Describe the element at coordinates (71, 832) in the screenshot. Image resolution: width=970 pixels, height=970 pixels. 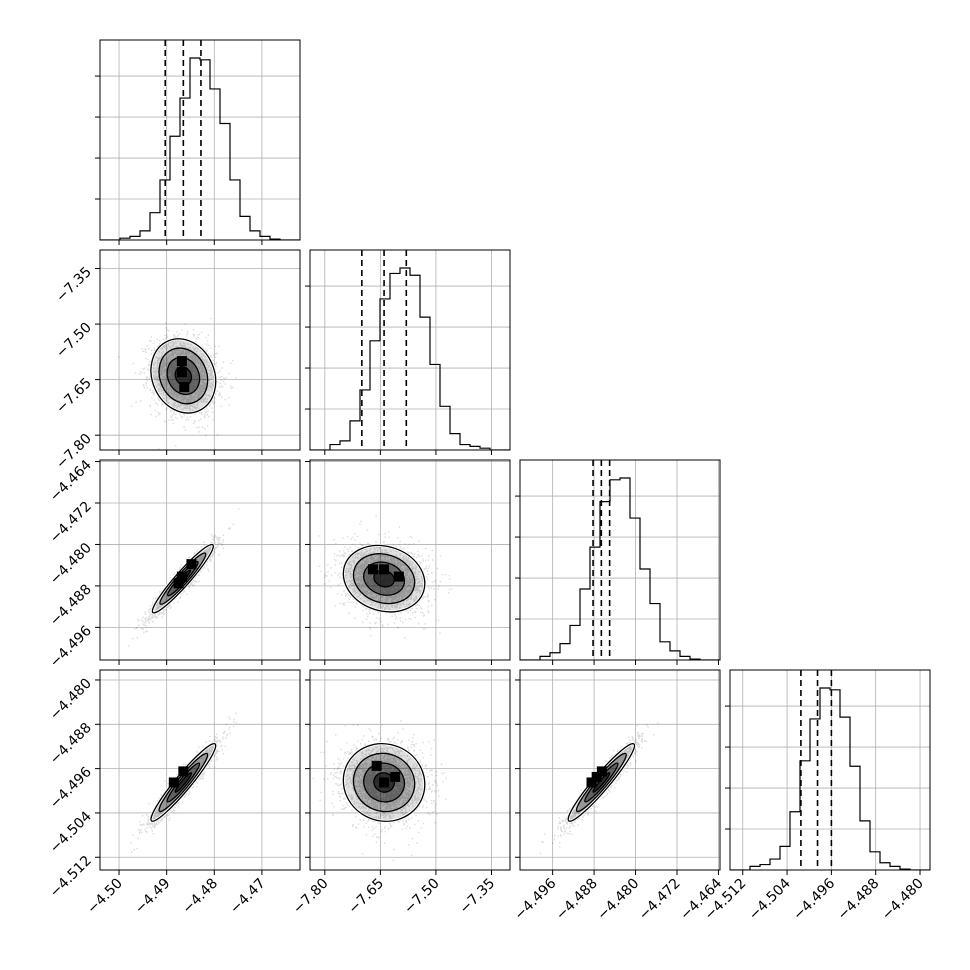
I see `y-tick-label: −4.504` at that location.